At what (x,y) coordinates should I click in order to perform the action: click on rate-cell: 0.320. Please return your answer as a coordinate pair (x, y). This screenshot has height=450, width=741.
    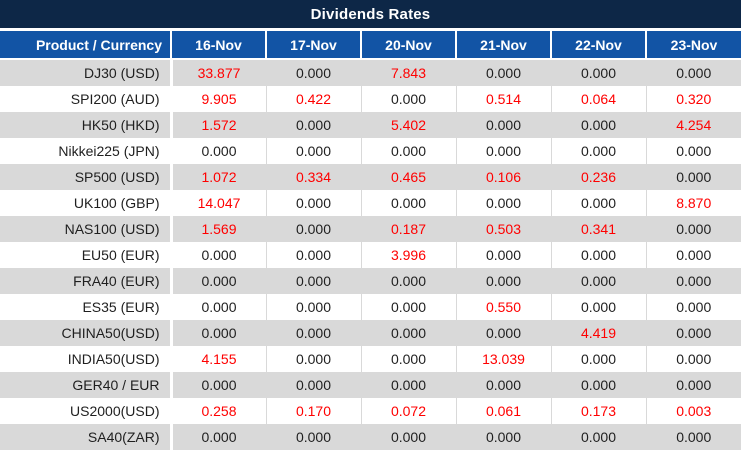
    Looking at the image, I should click on (693, 99).